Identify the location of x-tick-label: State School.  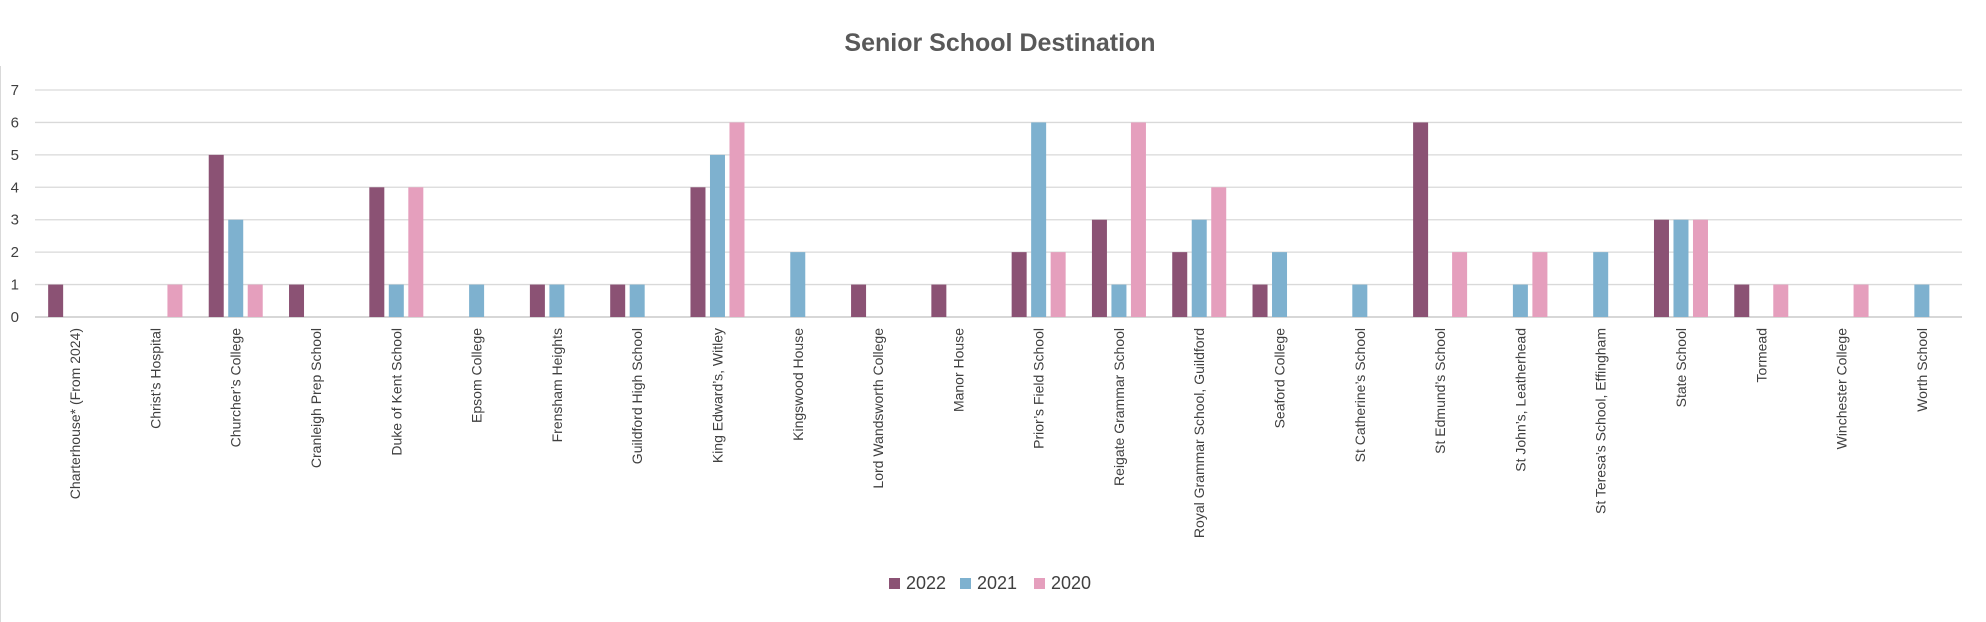
(1681, 367).